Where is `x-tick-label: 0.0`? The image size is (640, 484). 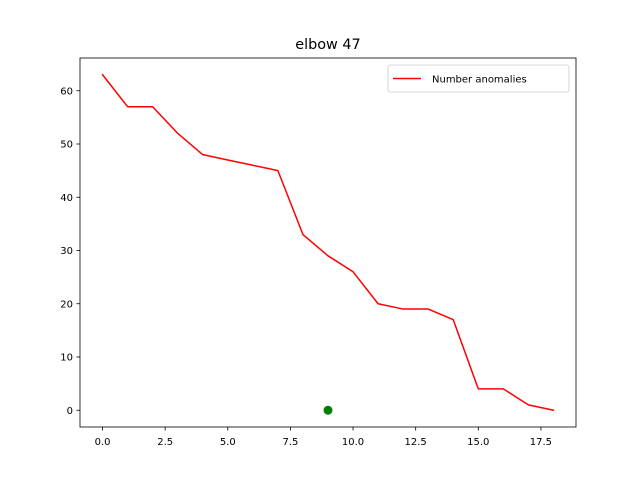 x-tick-label: 0.0 is located at coordinates (103, 442).